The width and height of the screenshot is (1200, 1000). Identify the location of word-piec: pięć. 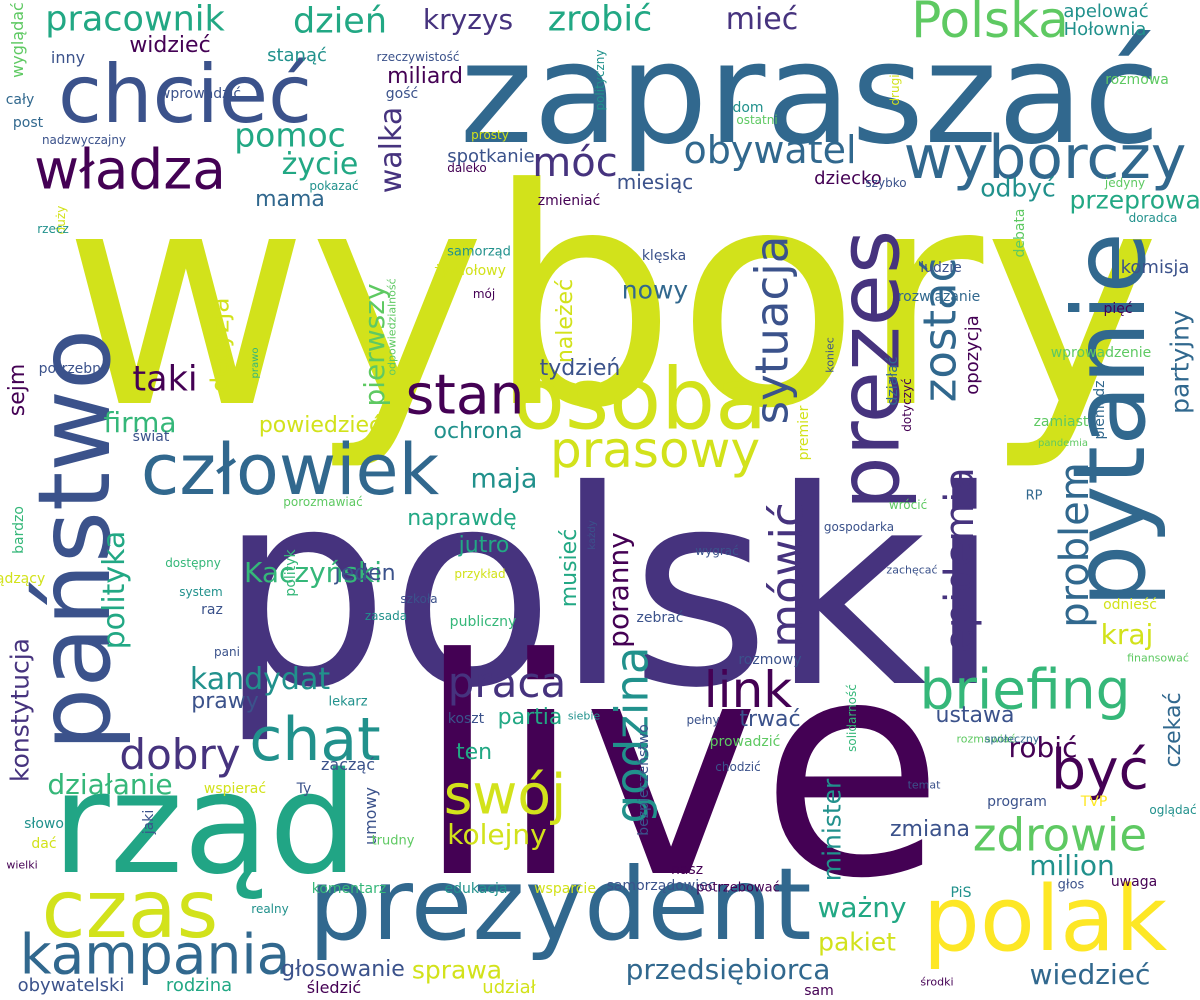
(1118, 309).